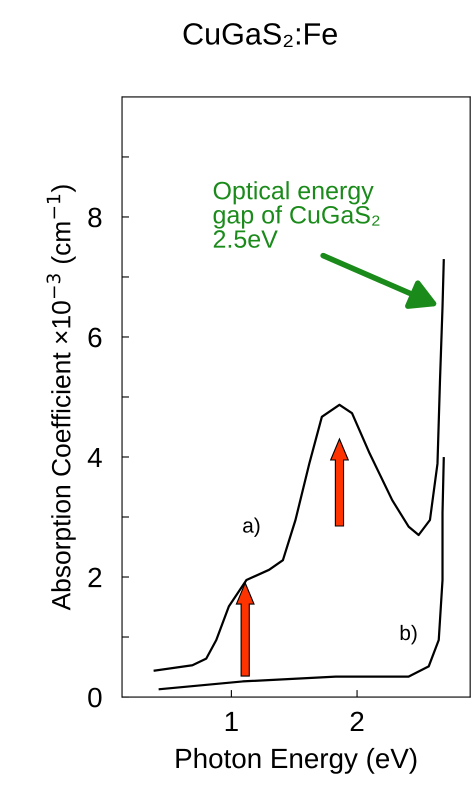 Image resolution: width=473 pixels, height=812 pixels. What do you see at coordinates (296, 761) in the screenshot?
I see `x-axis-title: Photon Energy (eV)` at bounding box center [296, 761].